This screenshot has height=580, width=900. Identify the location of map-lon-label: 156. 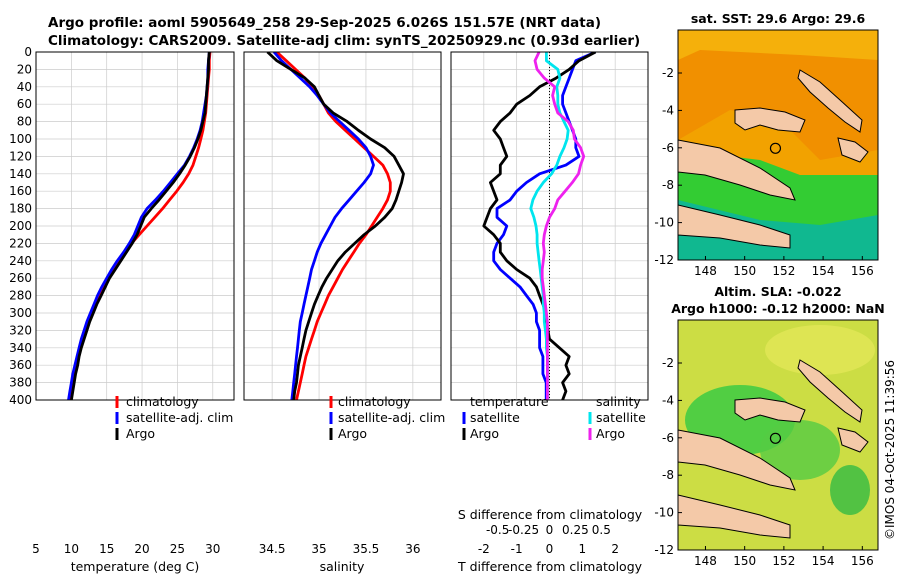
(862, 561).